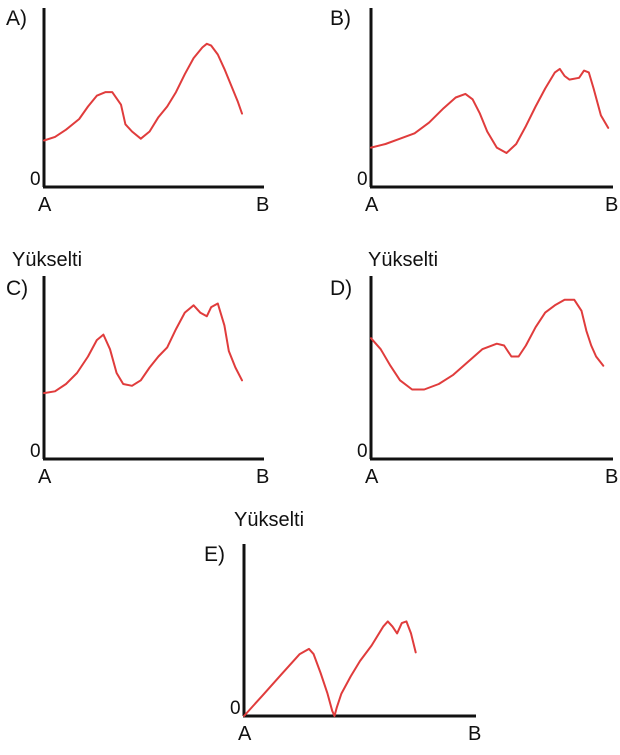  I want to click on option-label: E), so click(214, 554).